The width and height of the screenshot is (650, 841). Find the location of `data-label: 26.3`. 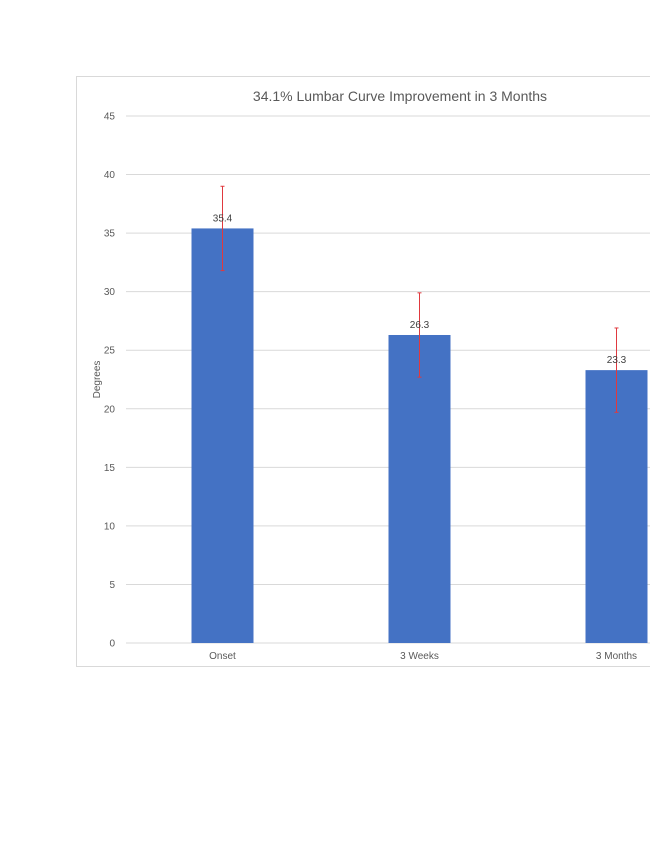

data-label: 26.3 is located at coordinates (420, 325).